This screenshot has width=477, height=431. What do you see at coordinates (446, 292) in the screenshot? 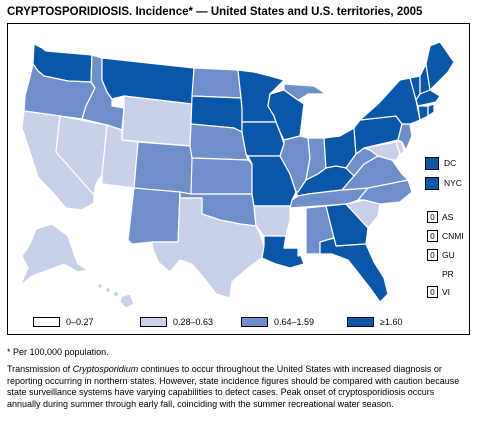
I see `territory-vi-label: VI` at bounding box center [446, 292].